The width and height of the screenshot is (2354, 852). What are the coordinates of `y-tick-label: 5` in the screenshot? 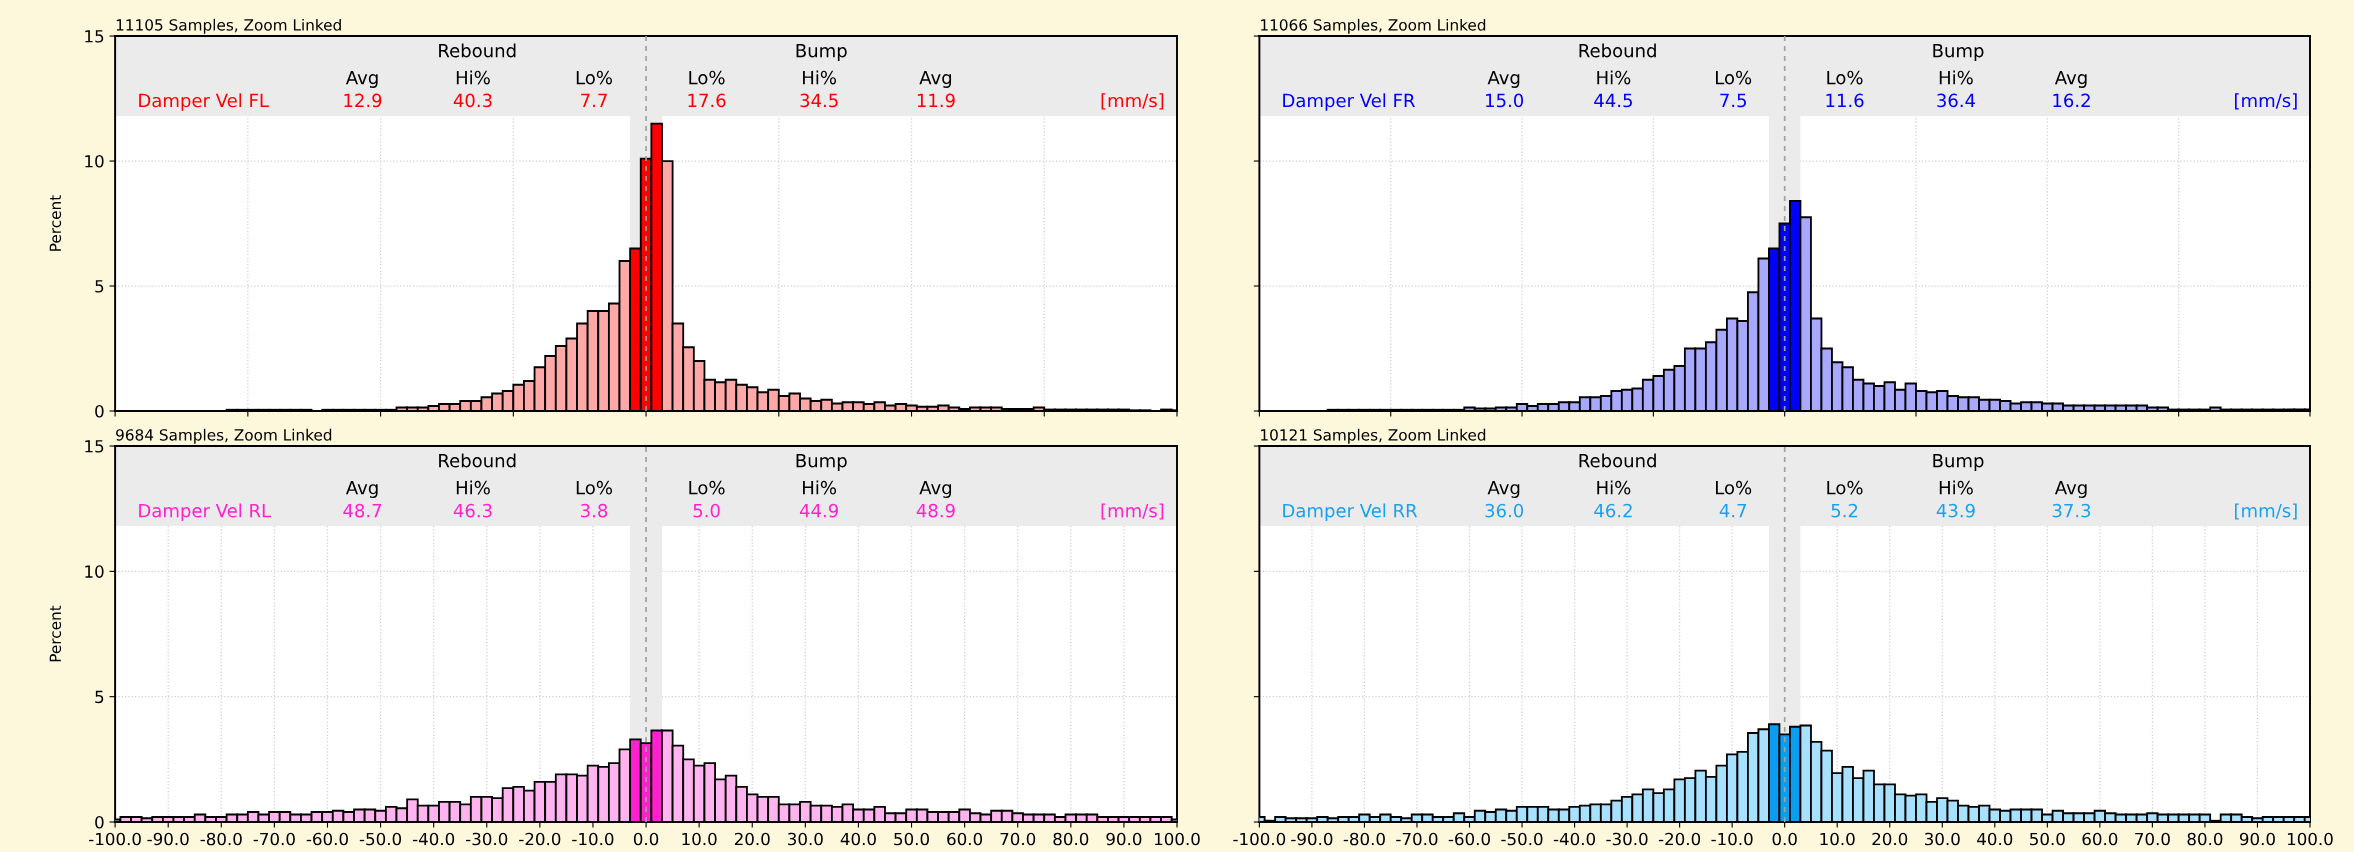 It's located at (99, 697).